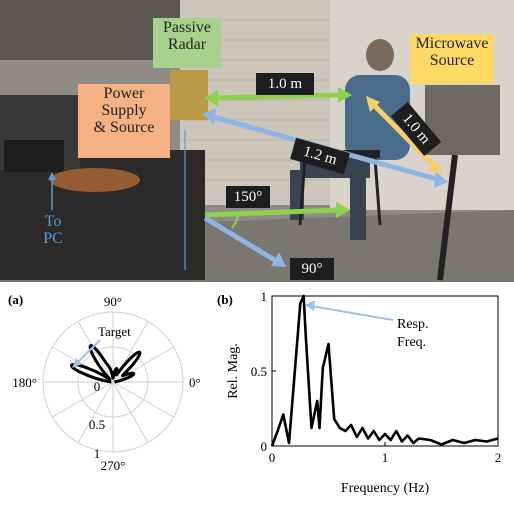  Describe the element at coordinates (285, 84) in the screenshot. I see `label-dist-radar-person: 1.0 m` at that location.